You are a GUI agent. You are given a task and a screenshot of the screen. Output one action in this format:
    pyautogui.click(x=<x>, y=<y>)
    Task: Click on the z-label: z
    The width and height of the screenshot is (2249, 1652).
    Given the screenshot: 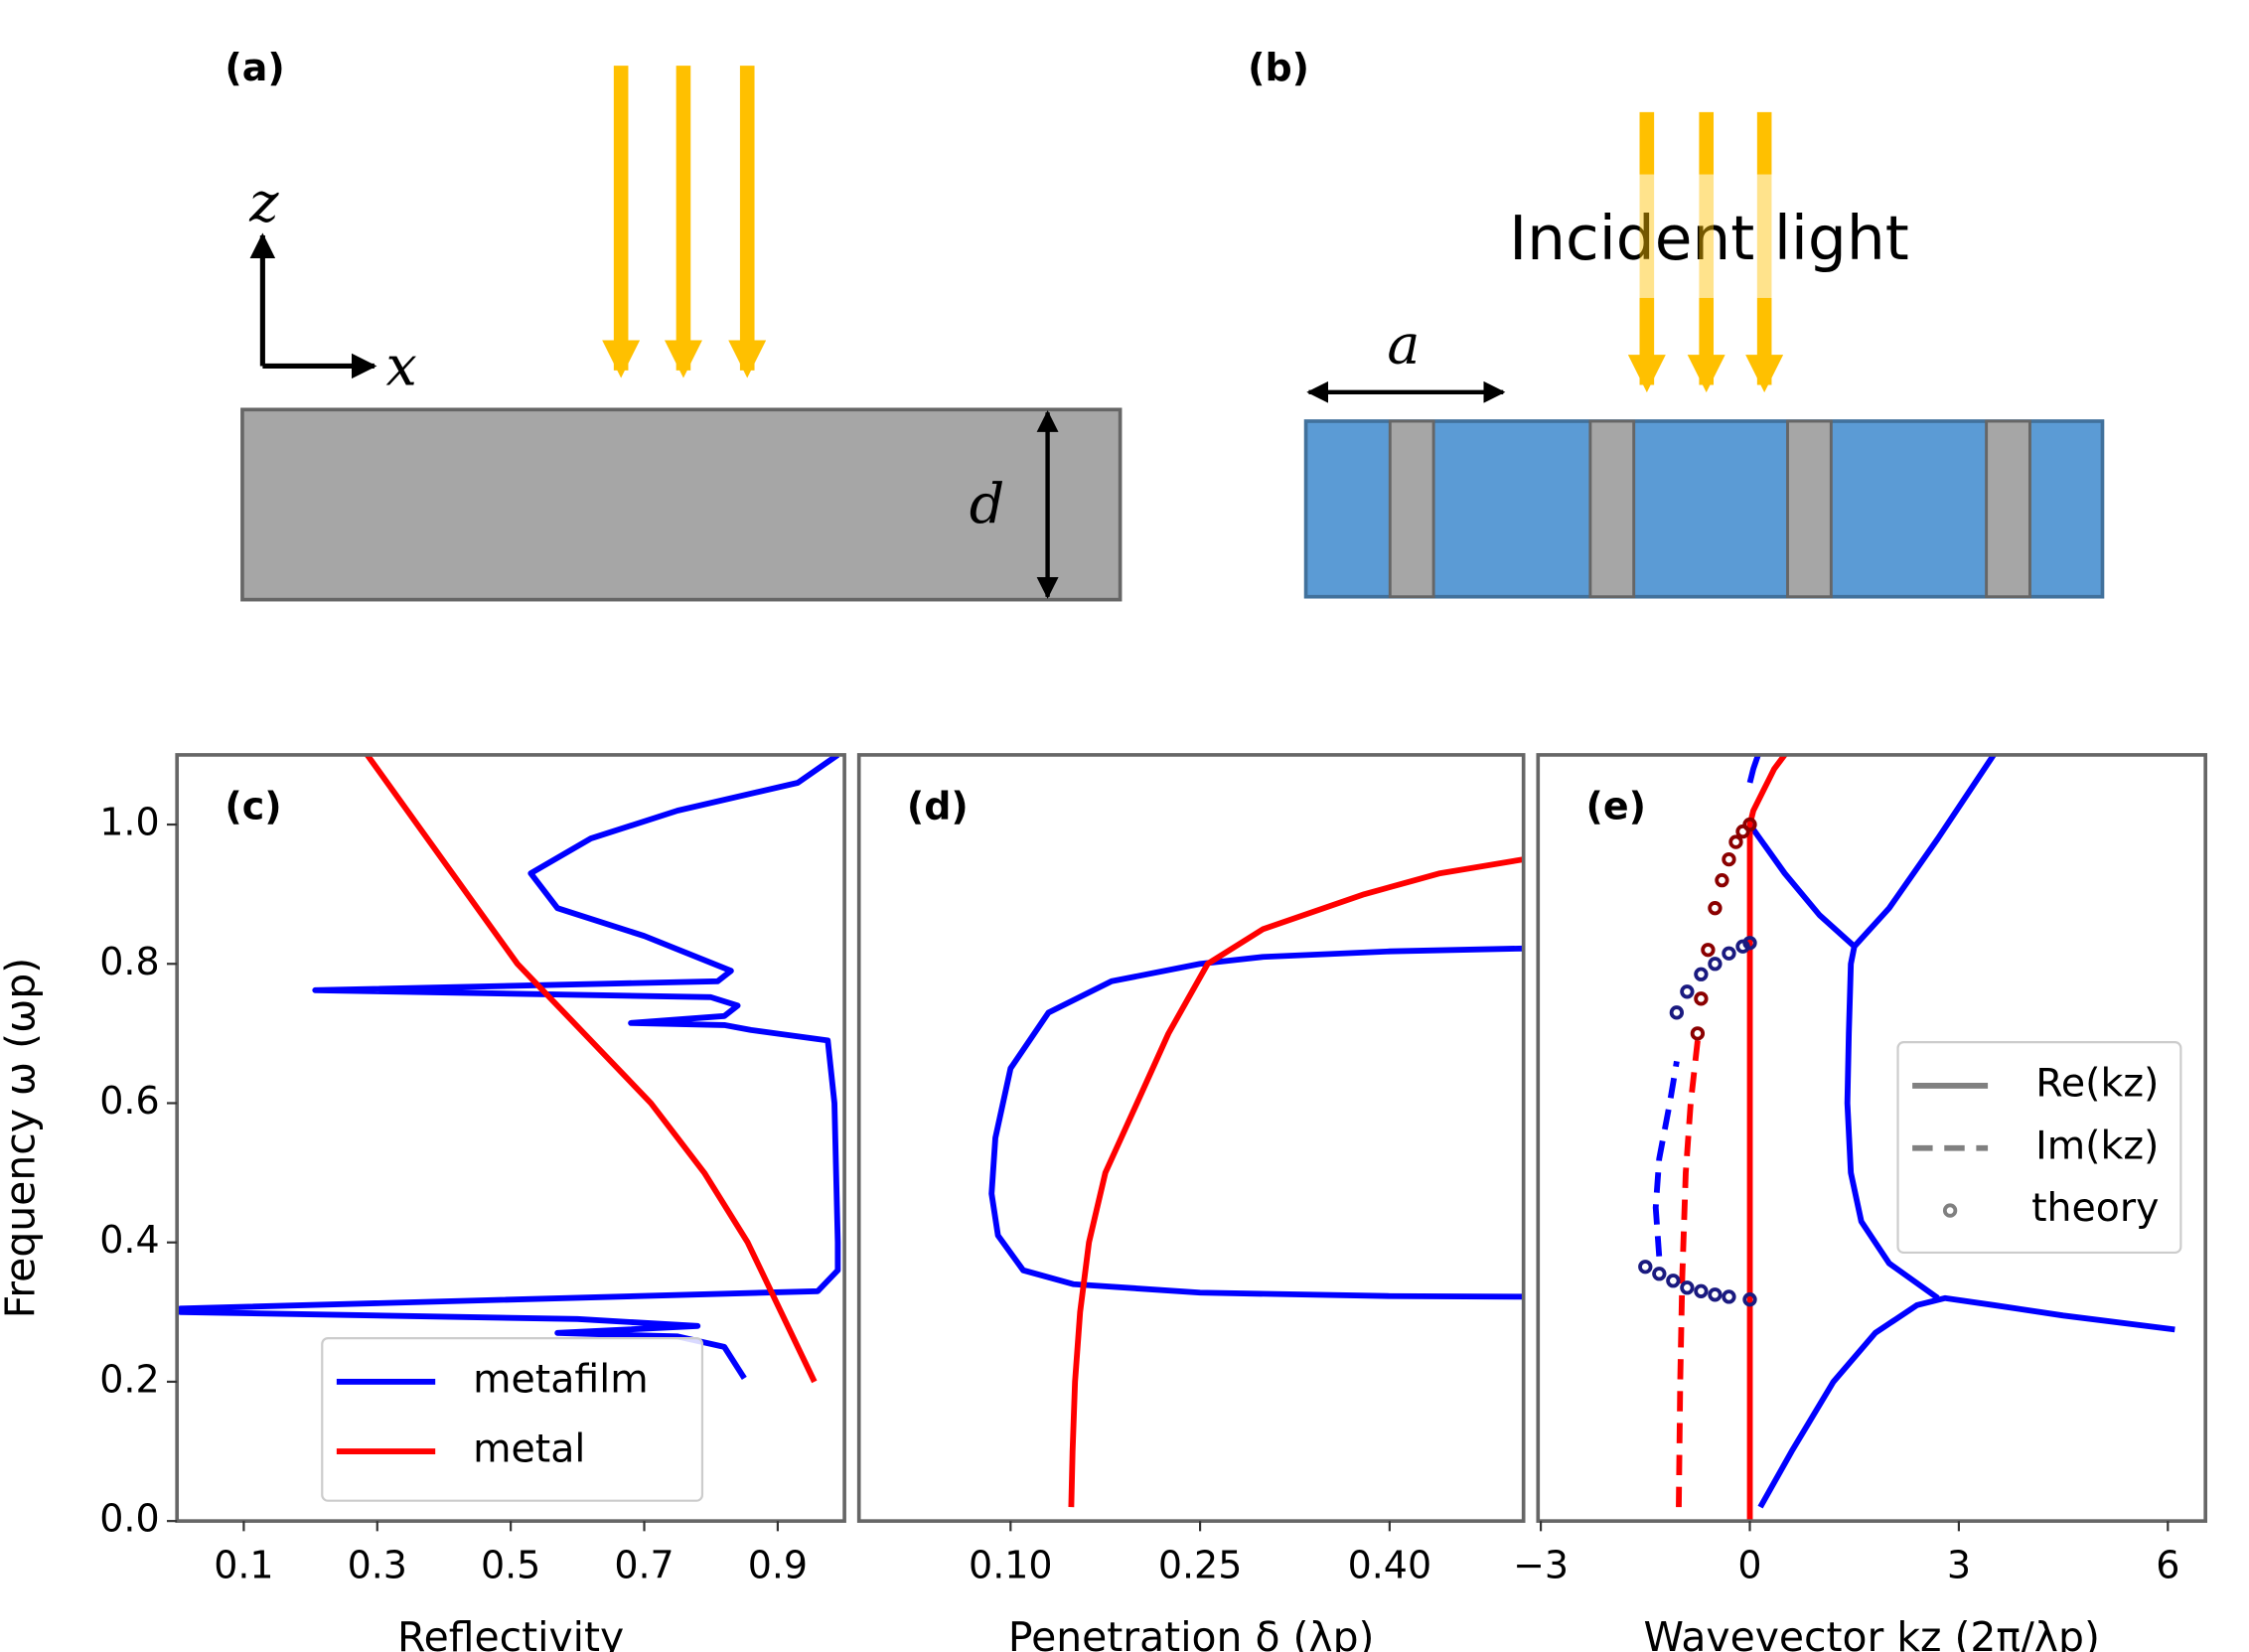 What is the action you would take?
    pyautogui.click(x=263, y=202)
    